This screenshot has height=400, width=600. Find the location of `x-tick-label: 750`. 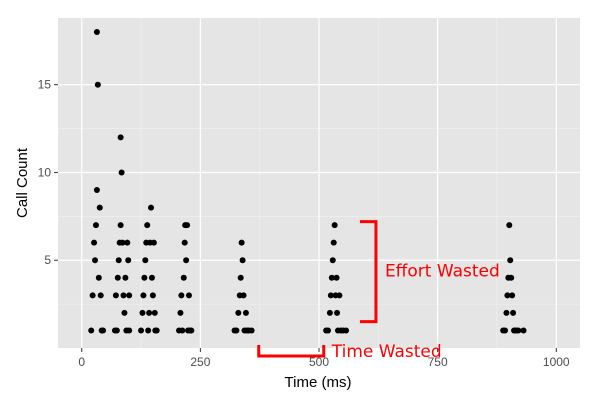

x-tick-label: 750 is located at coordinates (438, 362).